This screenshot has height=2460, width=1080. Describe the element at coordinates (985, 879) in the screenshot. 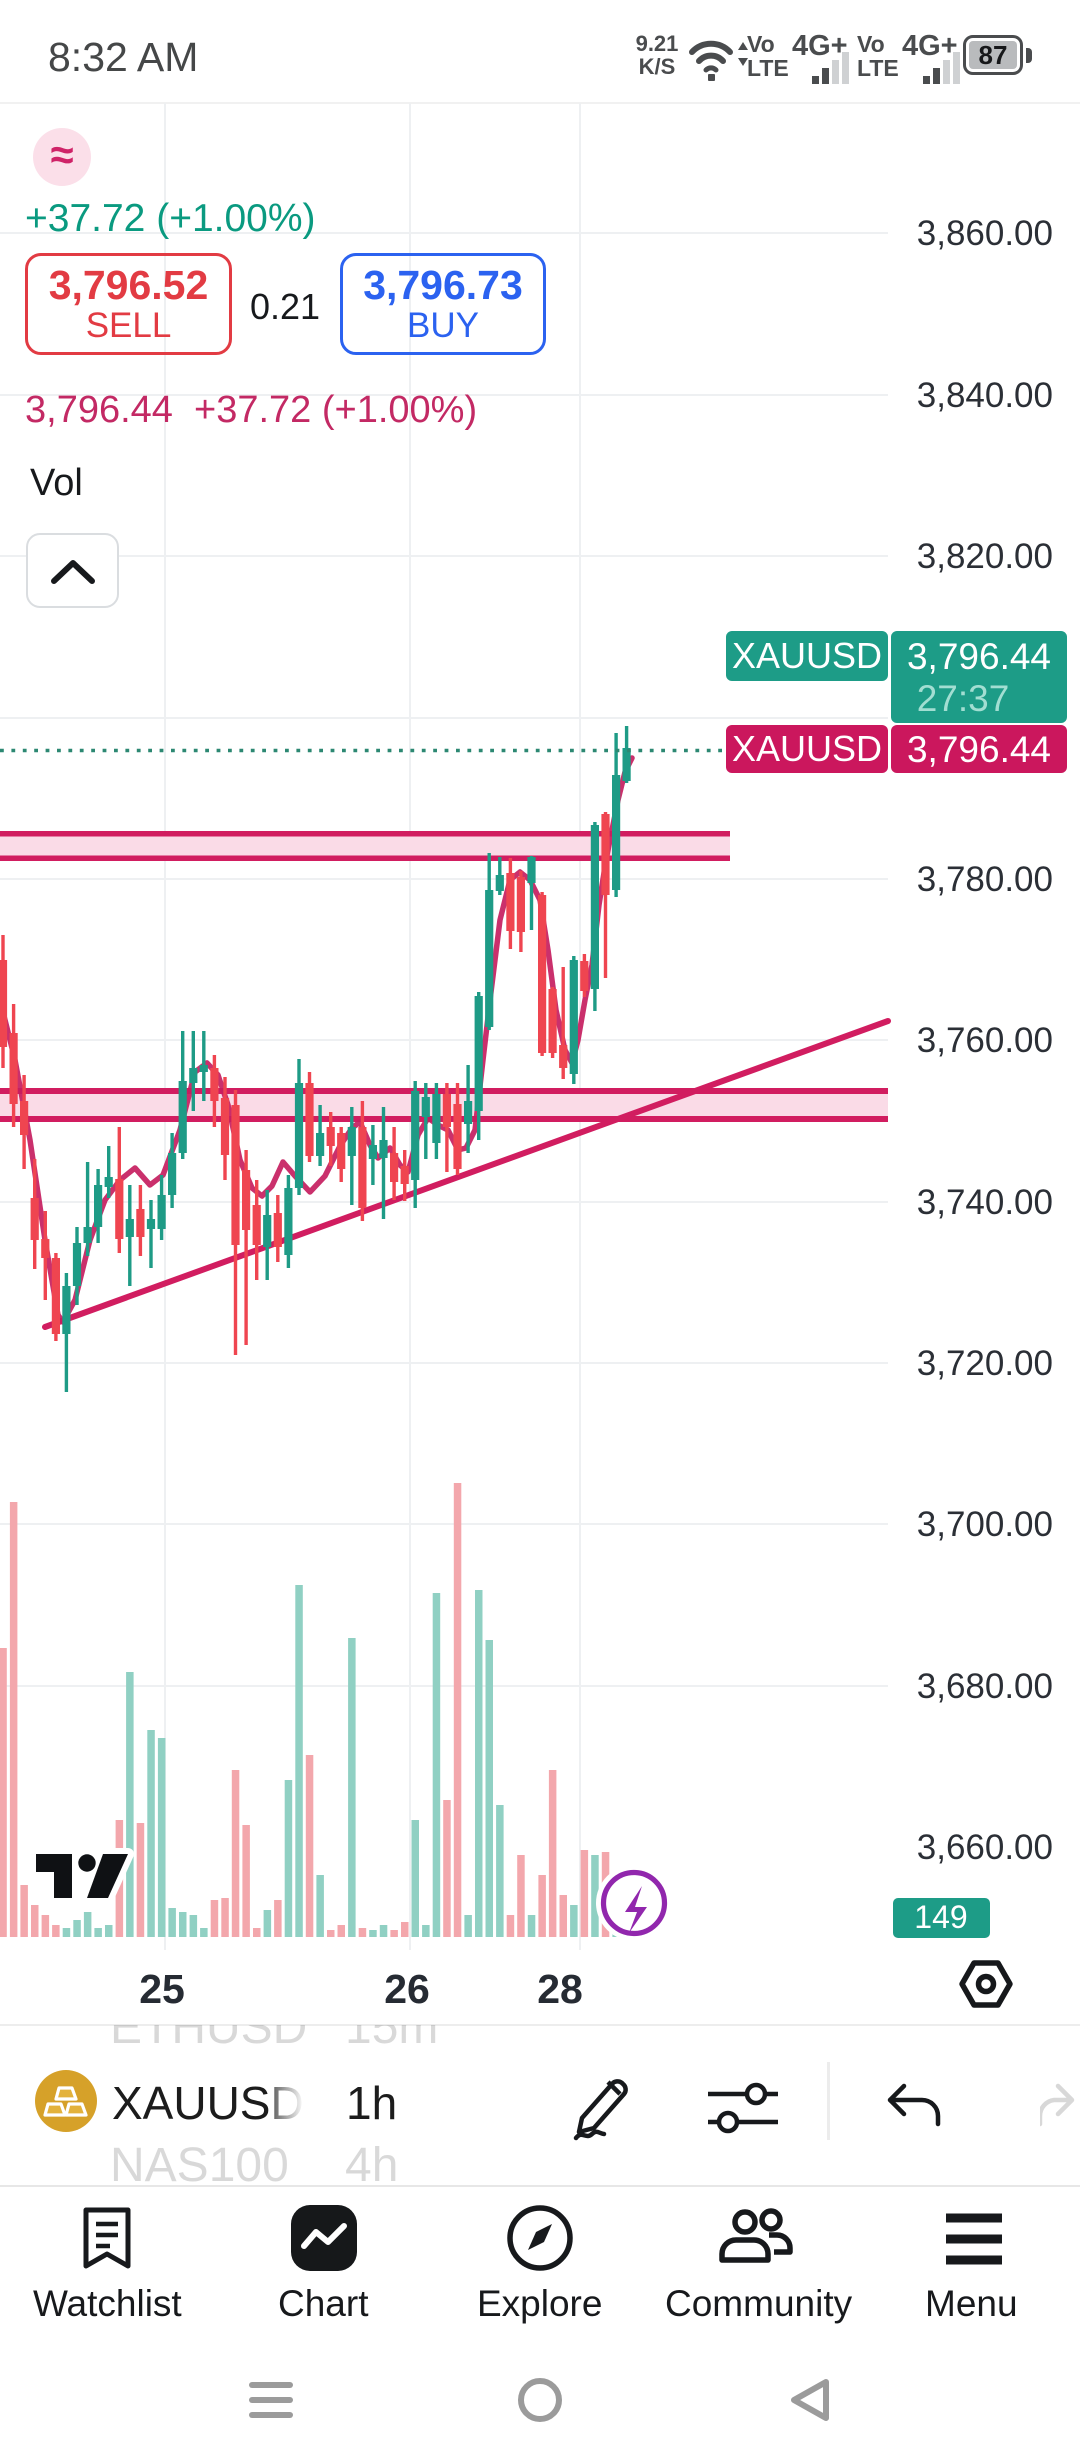

I see `svg-text: 3,780.00` at that location.